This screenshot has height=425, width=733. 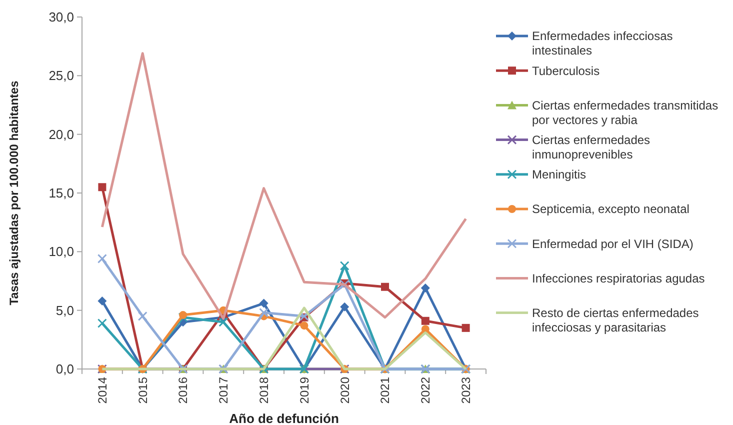 I want to click on legend-label: Tuberculosis, so click(x=566, y=71).